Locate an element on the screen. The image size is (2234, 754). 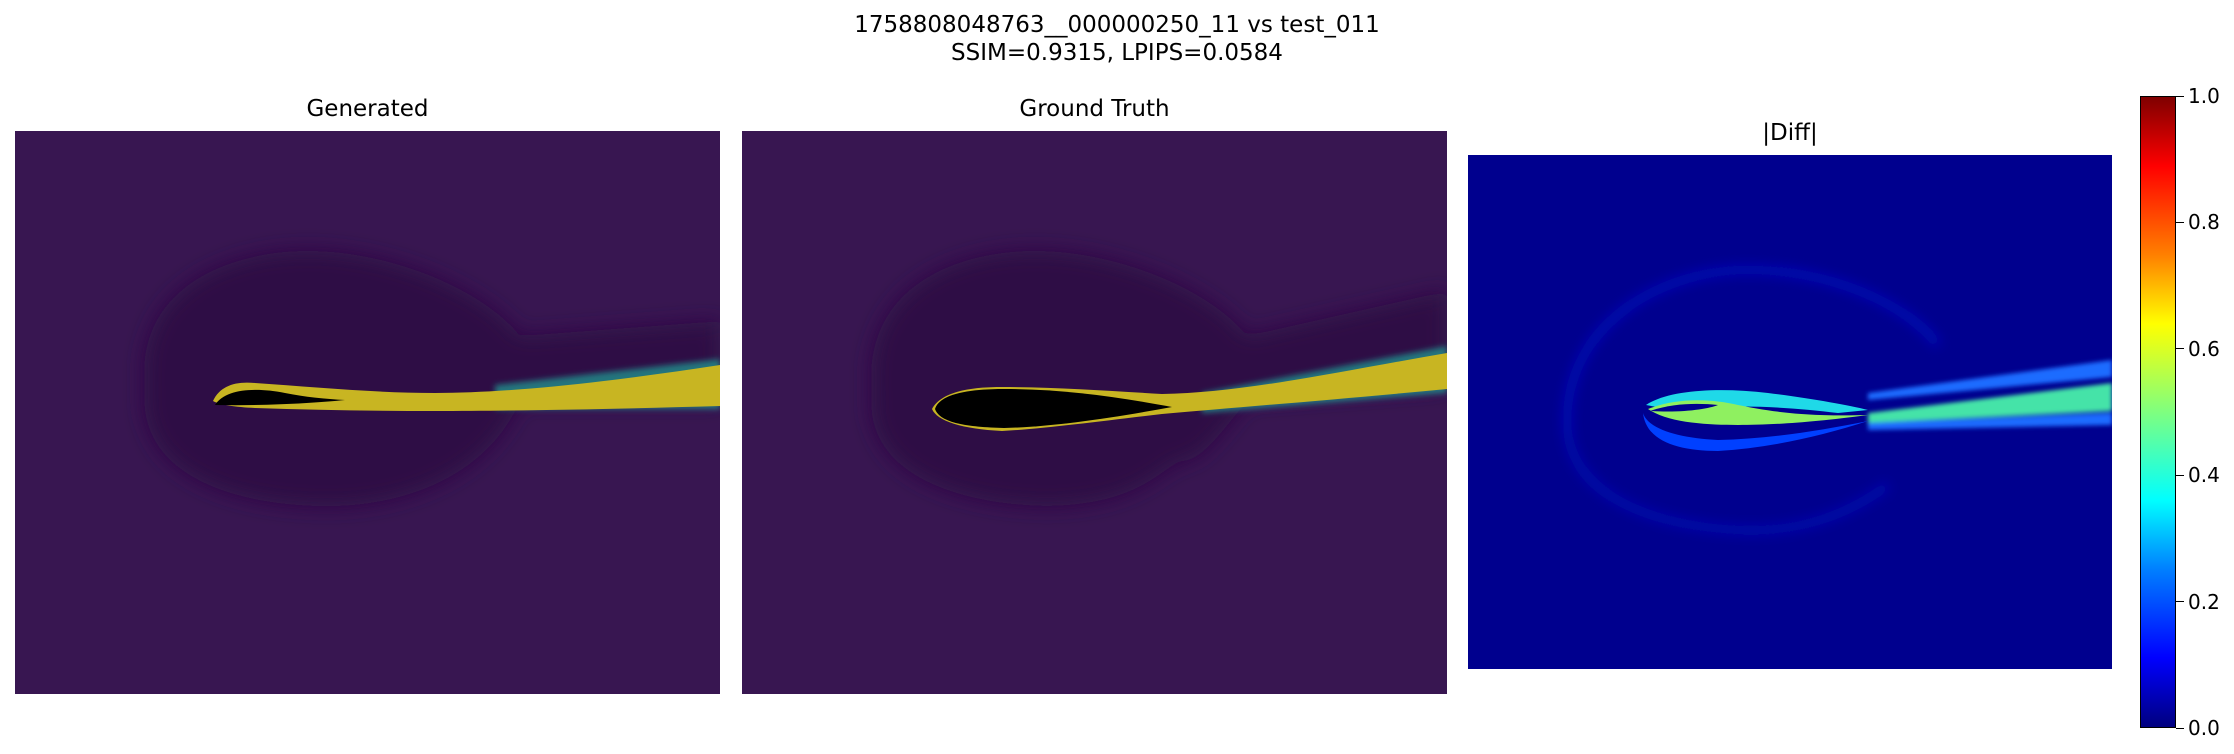
colorbar-tick-label: 0.0 is located at coordinates (2204, 728).